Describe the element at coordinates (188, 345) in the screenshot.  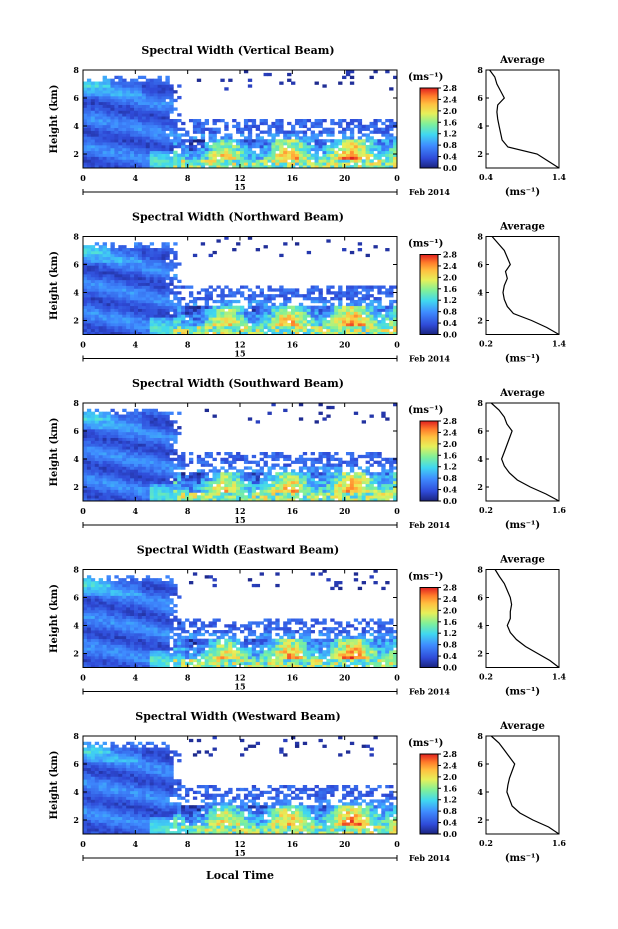
I see `x-tick-label: 8` at that location.